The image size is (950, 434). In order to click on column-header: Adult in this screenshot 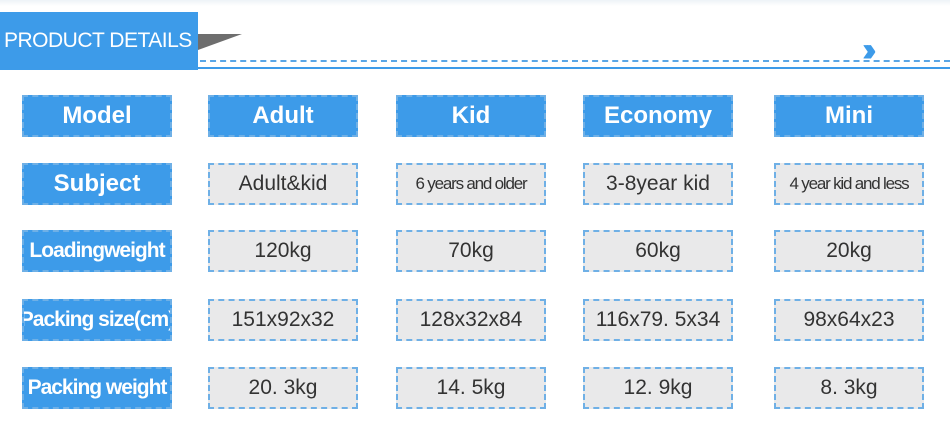, I will do `click(283, 116)`.